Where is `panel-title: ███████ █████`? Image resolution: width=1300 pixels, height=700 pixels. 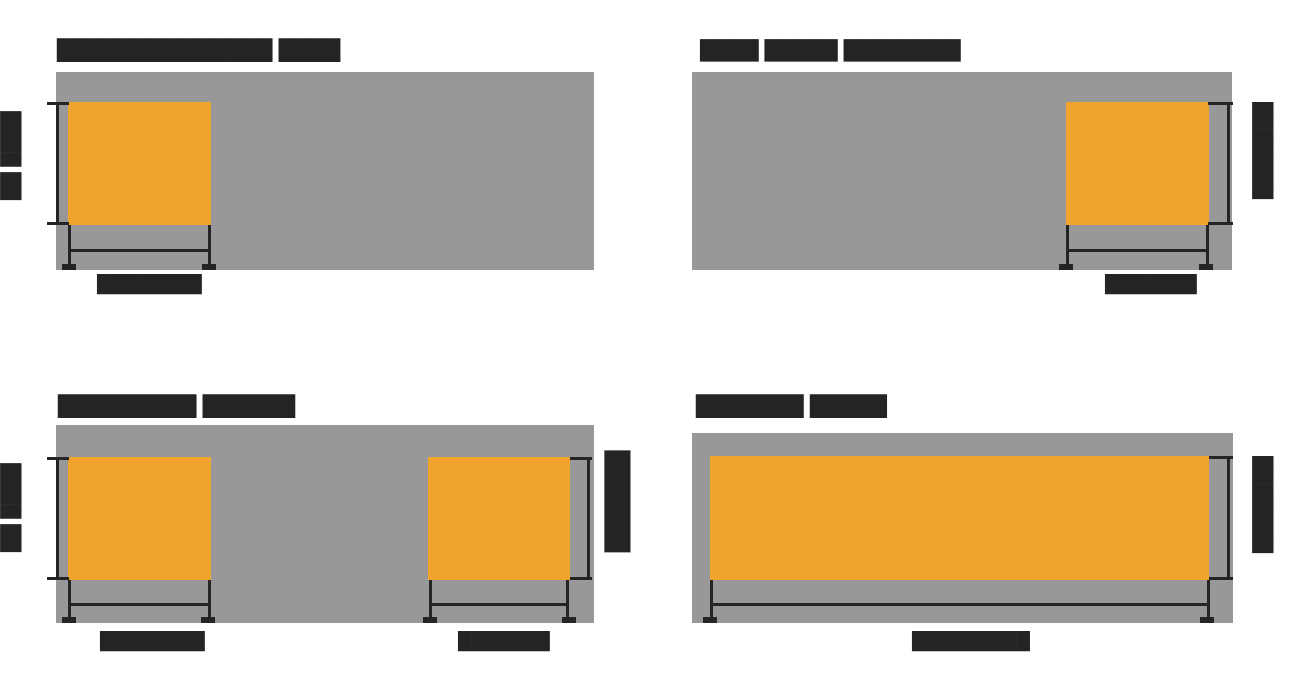
panel-title: ███████ █████ is located at coordinates (791, 406).